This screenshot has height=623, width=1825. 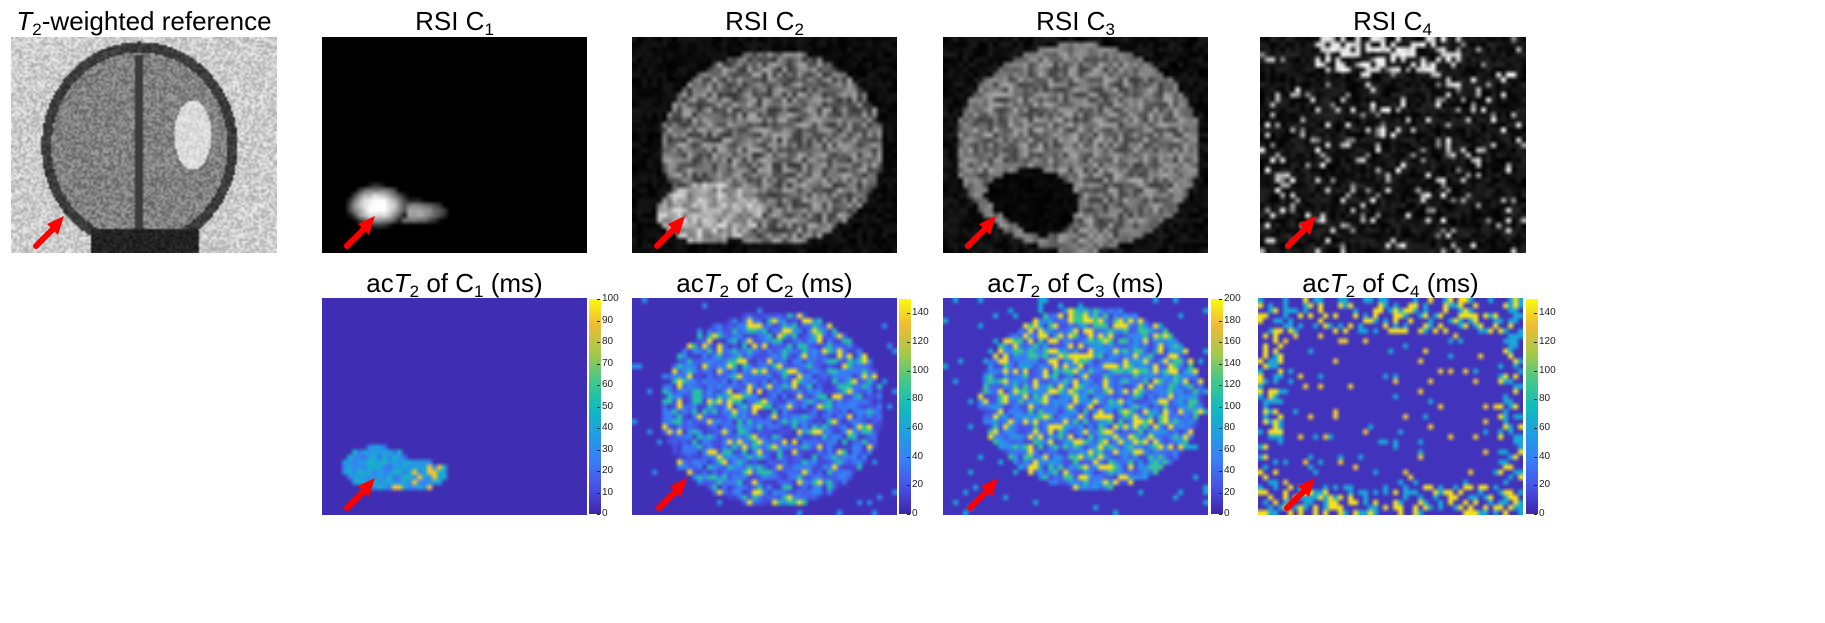 What do you see at coordinates (605, 320) in the screenshot?
I see `colorbar-tick: 90` at bounding box center [605, 320].